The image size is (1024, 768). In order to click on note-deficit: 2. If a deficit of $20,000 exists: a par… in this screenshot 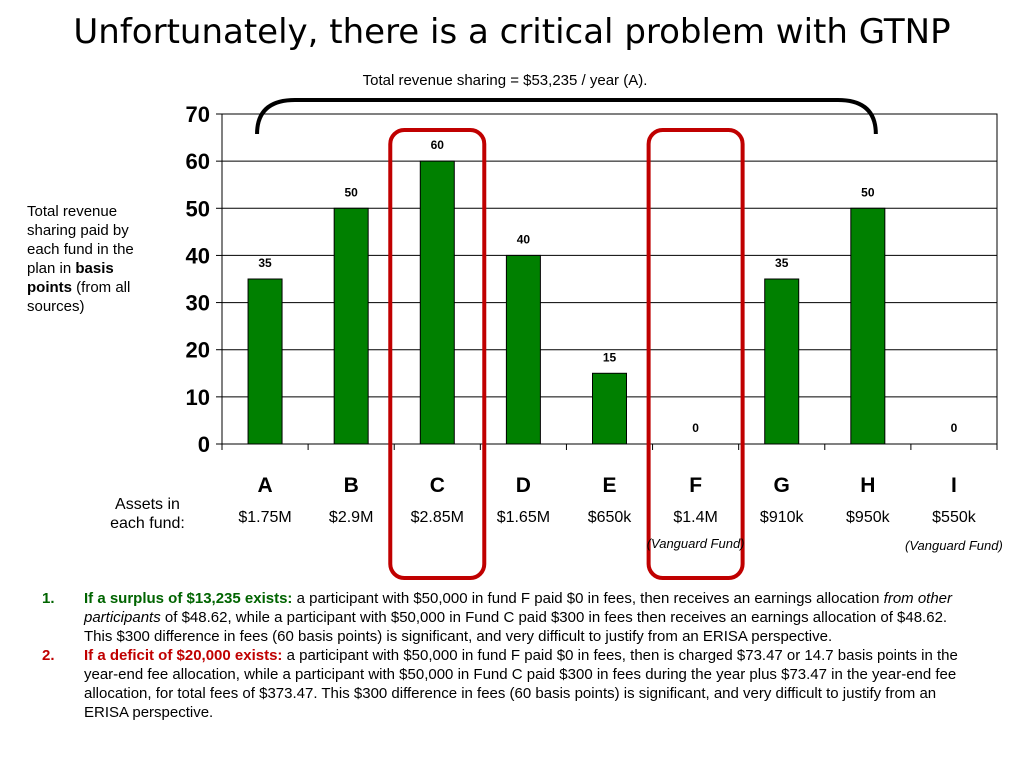, I will do `click(507, 684)`.